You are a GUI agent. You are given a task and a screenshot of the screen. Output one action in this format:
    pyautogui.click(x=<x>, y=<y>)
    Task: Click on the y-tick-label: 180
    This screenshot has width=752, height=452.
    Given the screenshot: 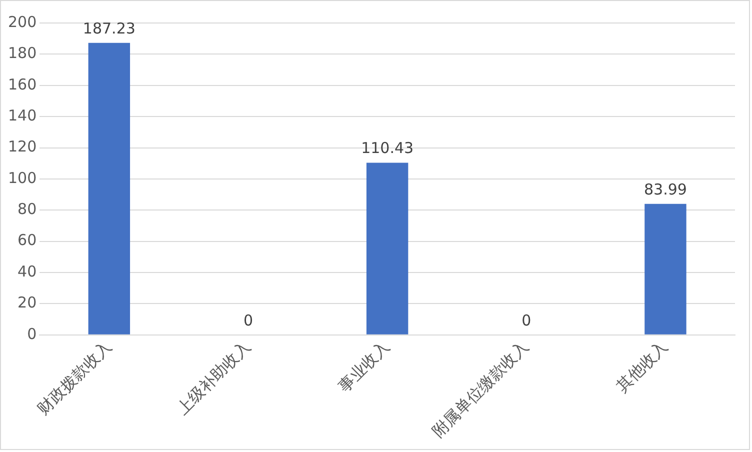 What is the action you would take?
    pyautogui.click(x=22, y=53)
    